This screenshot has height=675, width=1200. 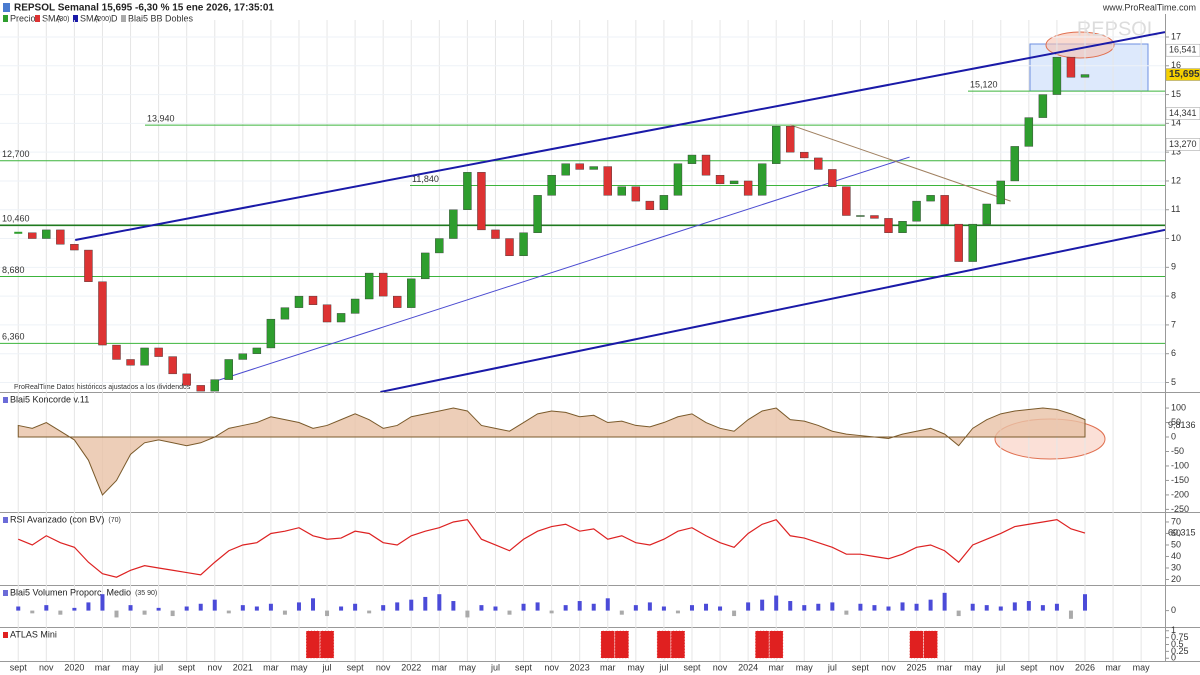 What do you see at coordinates (1173, 382) in the screenshot?
I see `y-tick-label: 5` at bounding box center [1173, 382].